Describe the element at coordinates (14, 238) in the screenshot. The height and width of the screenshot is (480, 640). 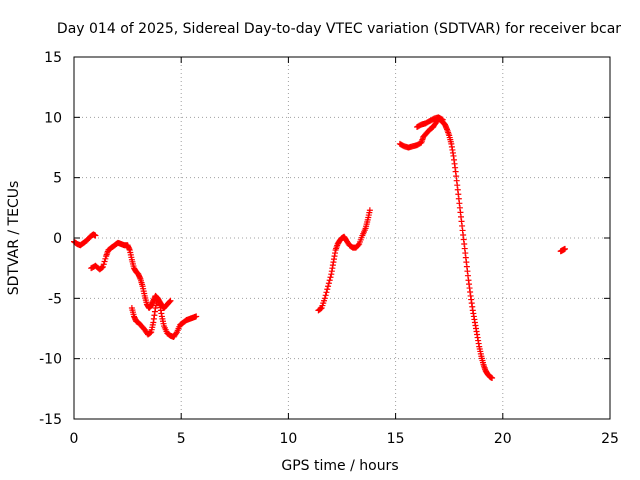
I see `y-axis-label: SDTVAR / TECUs` at that location.